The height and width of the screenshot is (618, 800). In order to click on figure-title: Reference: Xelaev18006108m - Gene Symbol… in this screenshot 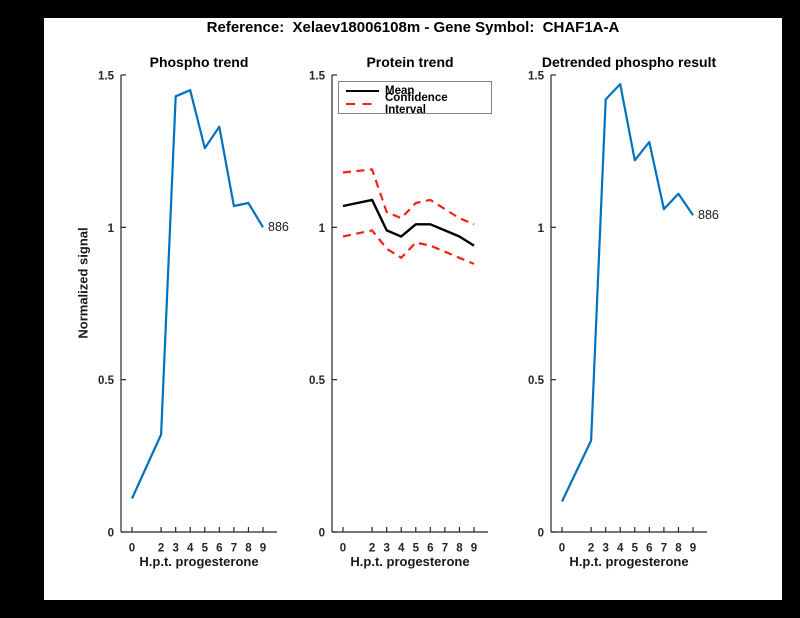, I will do `click(413, 27)`.